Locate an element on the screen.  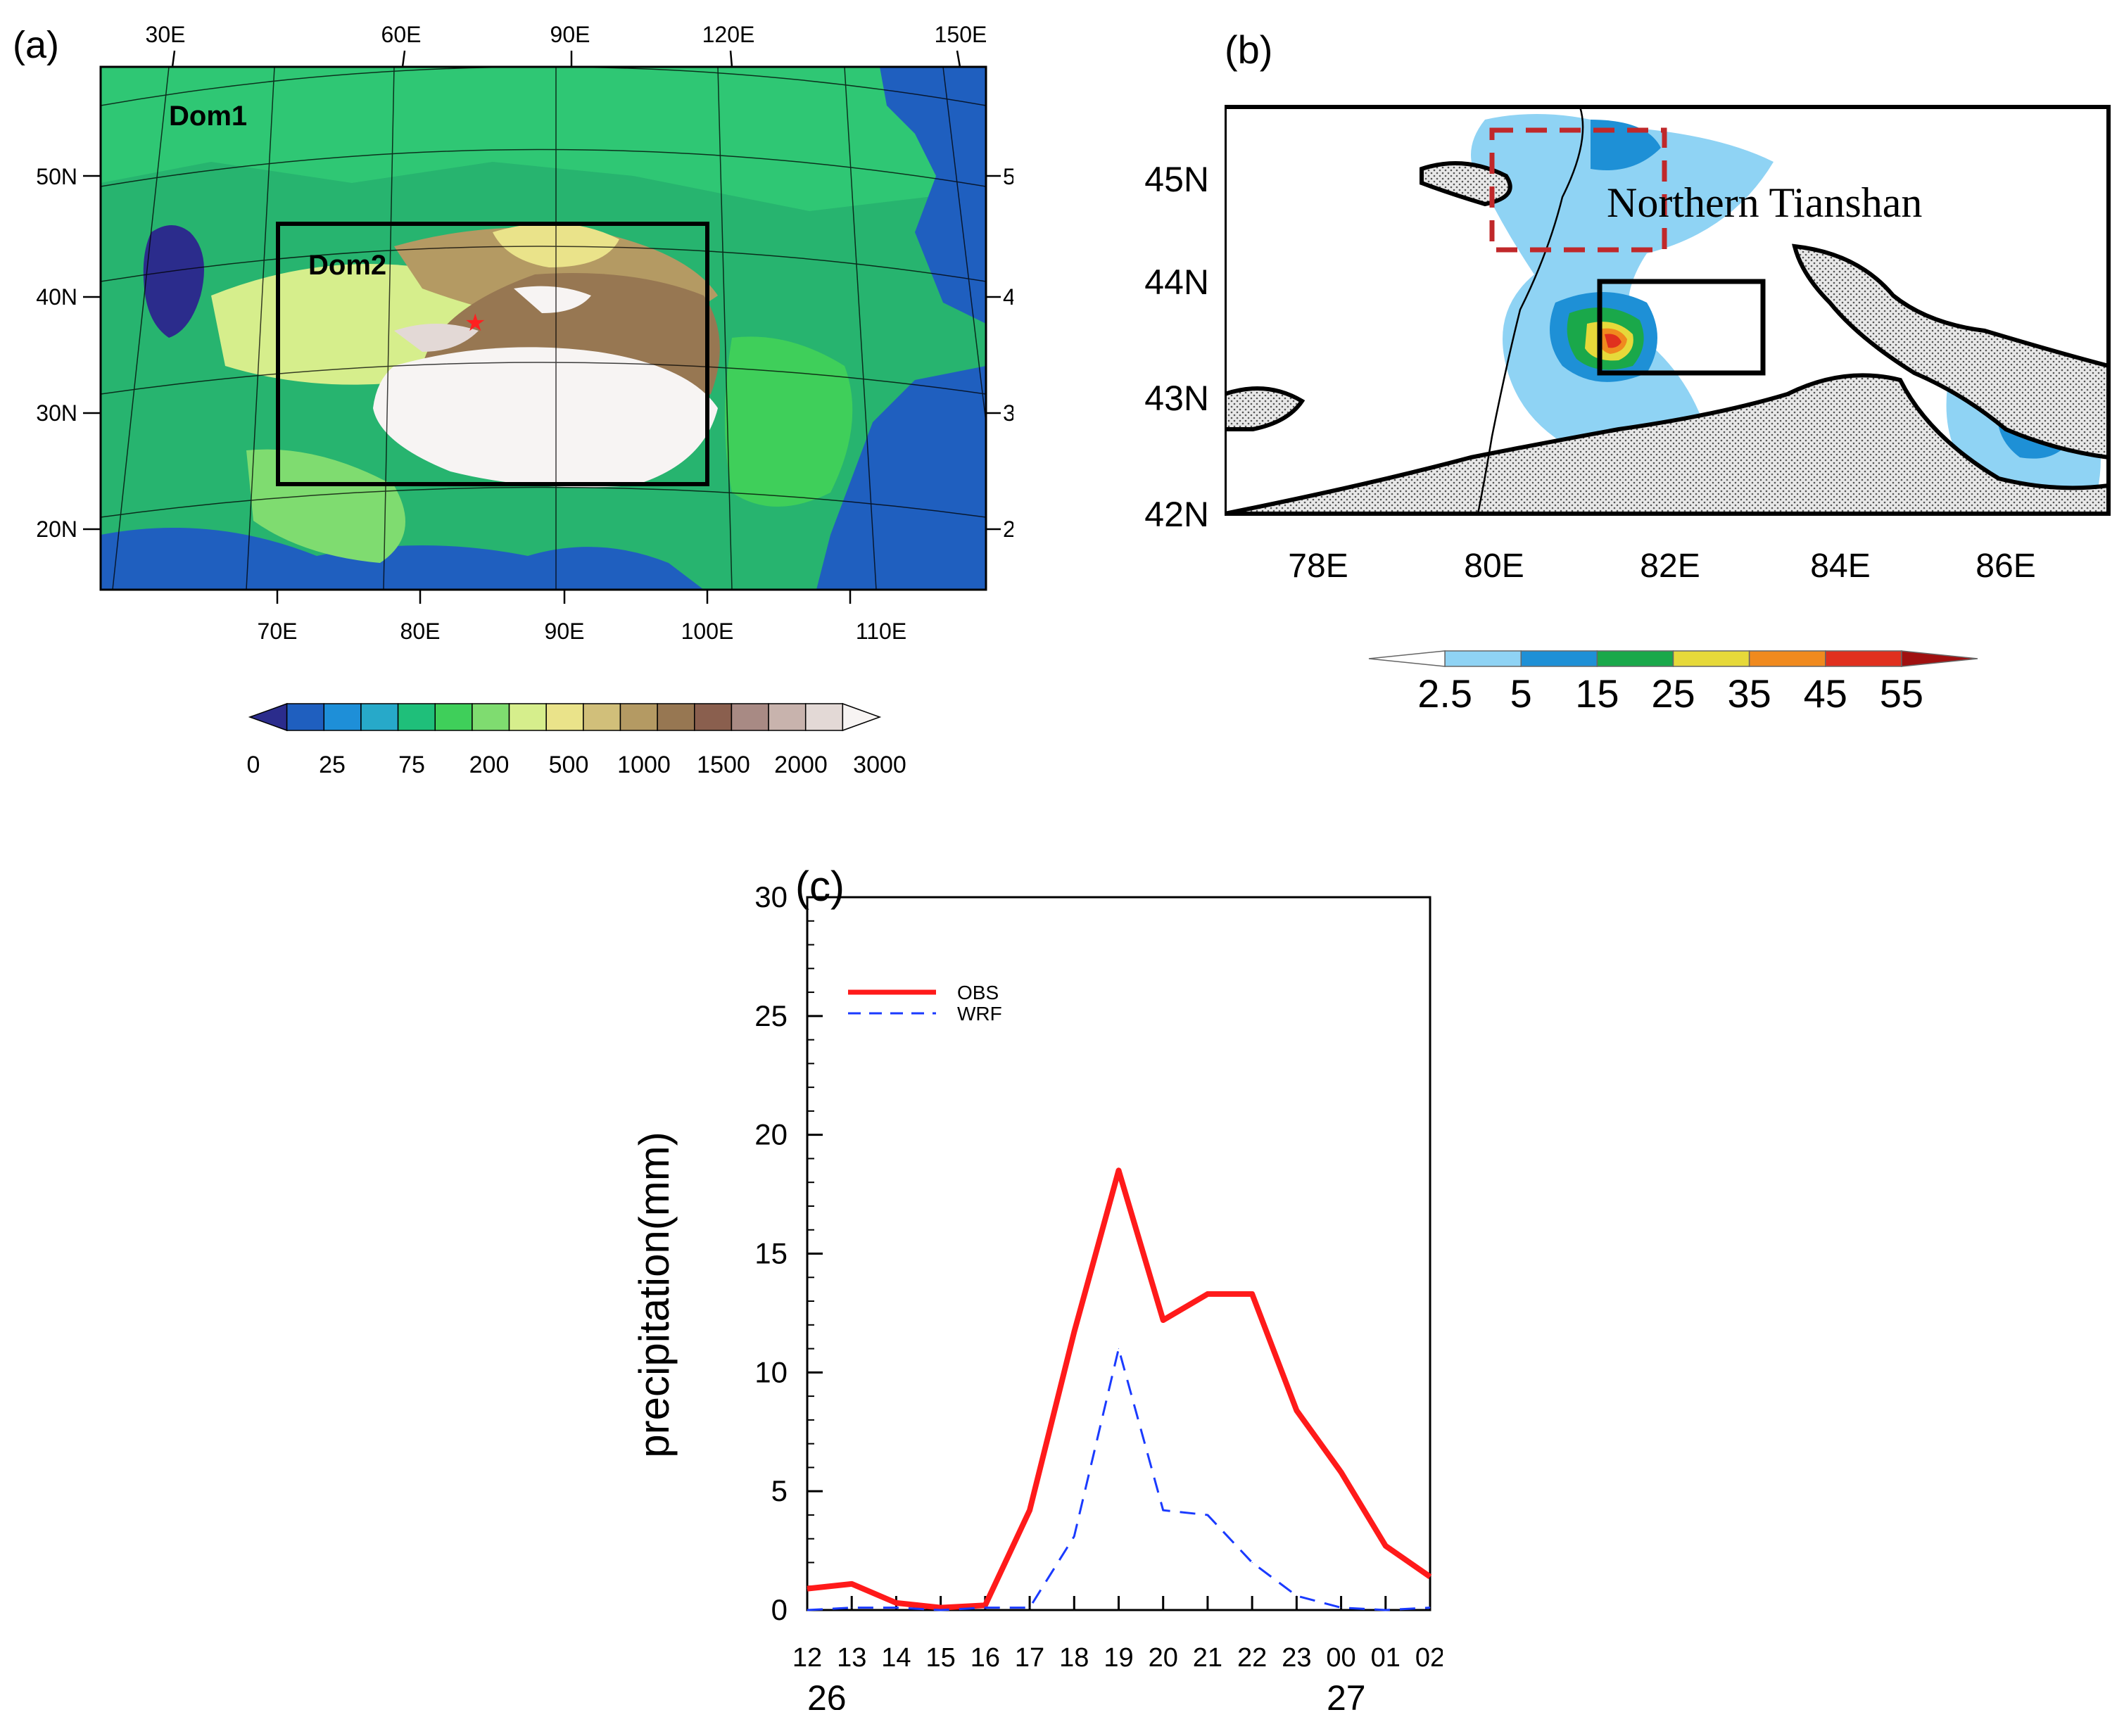
plot-frame is located at coordinates (1118, 1253).